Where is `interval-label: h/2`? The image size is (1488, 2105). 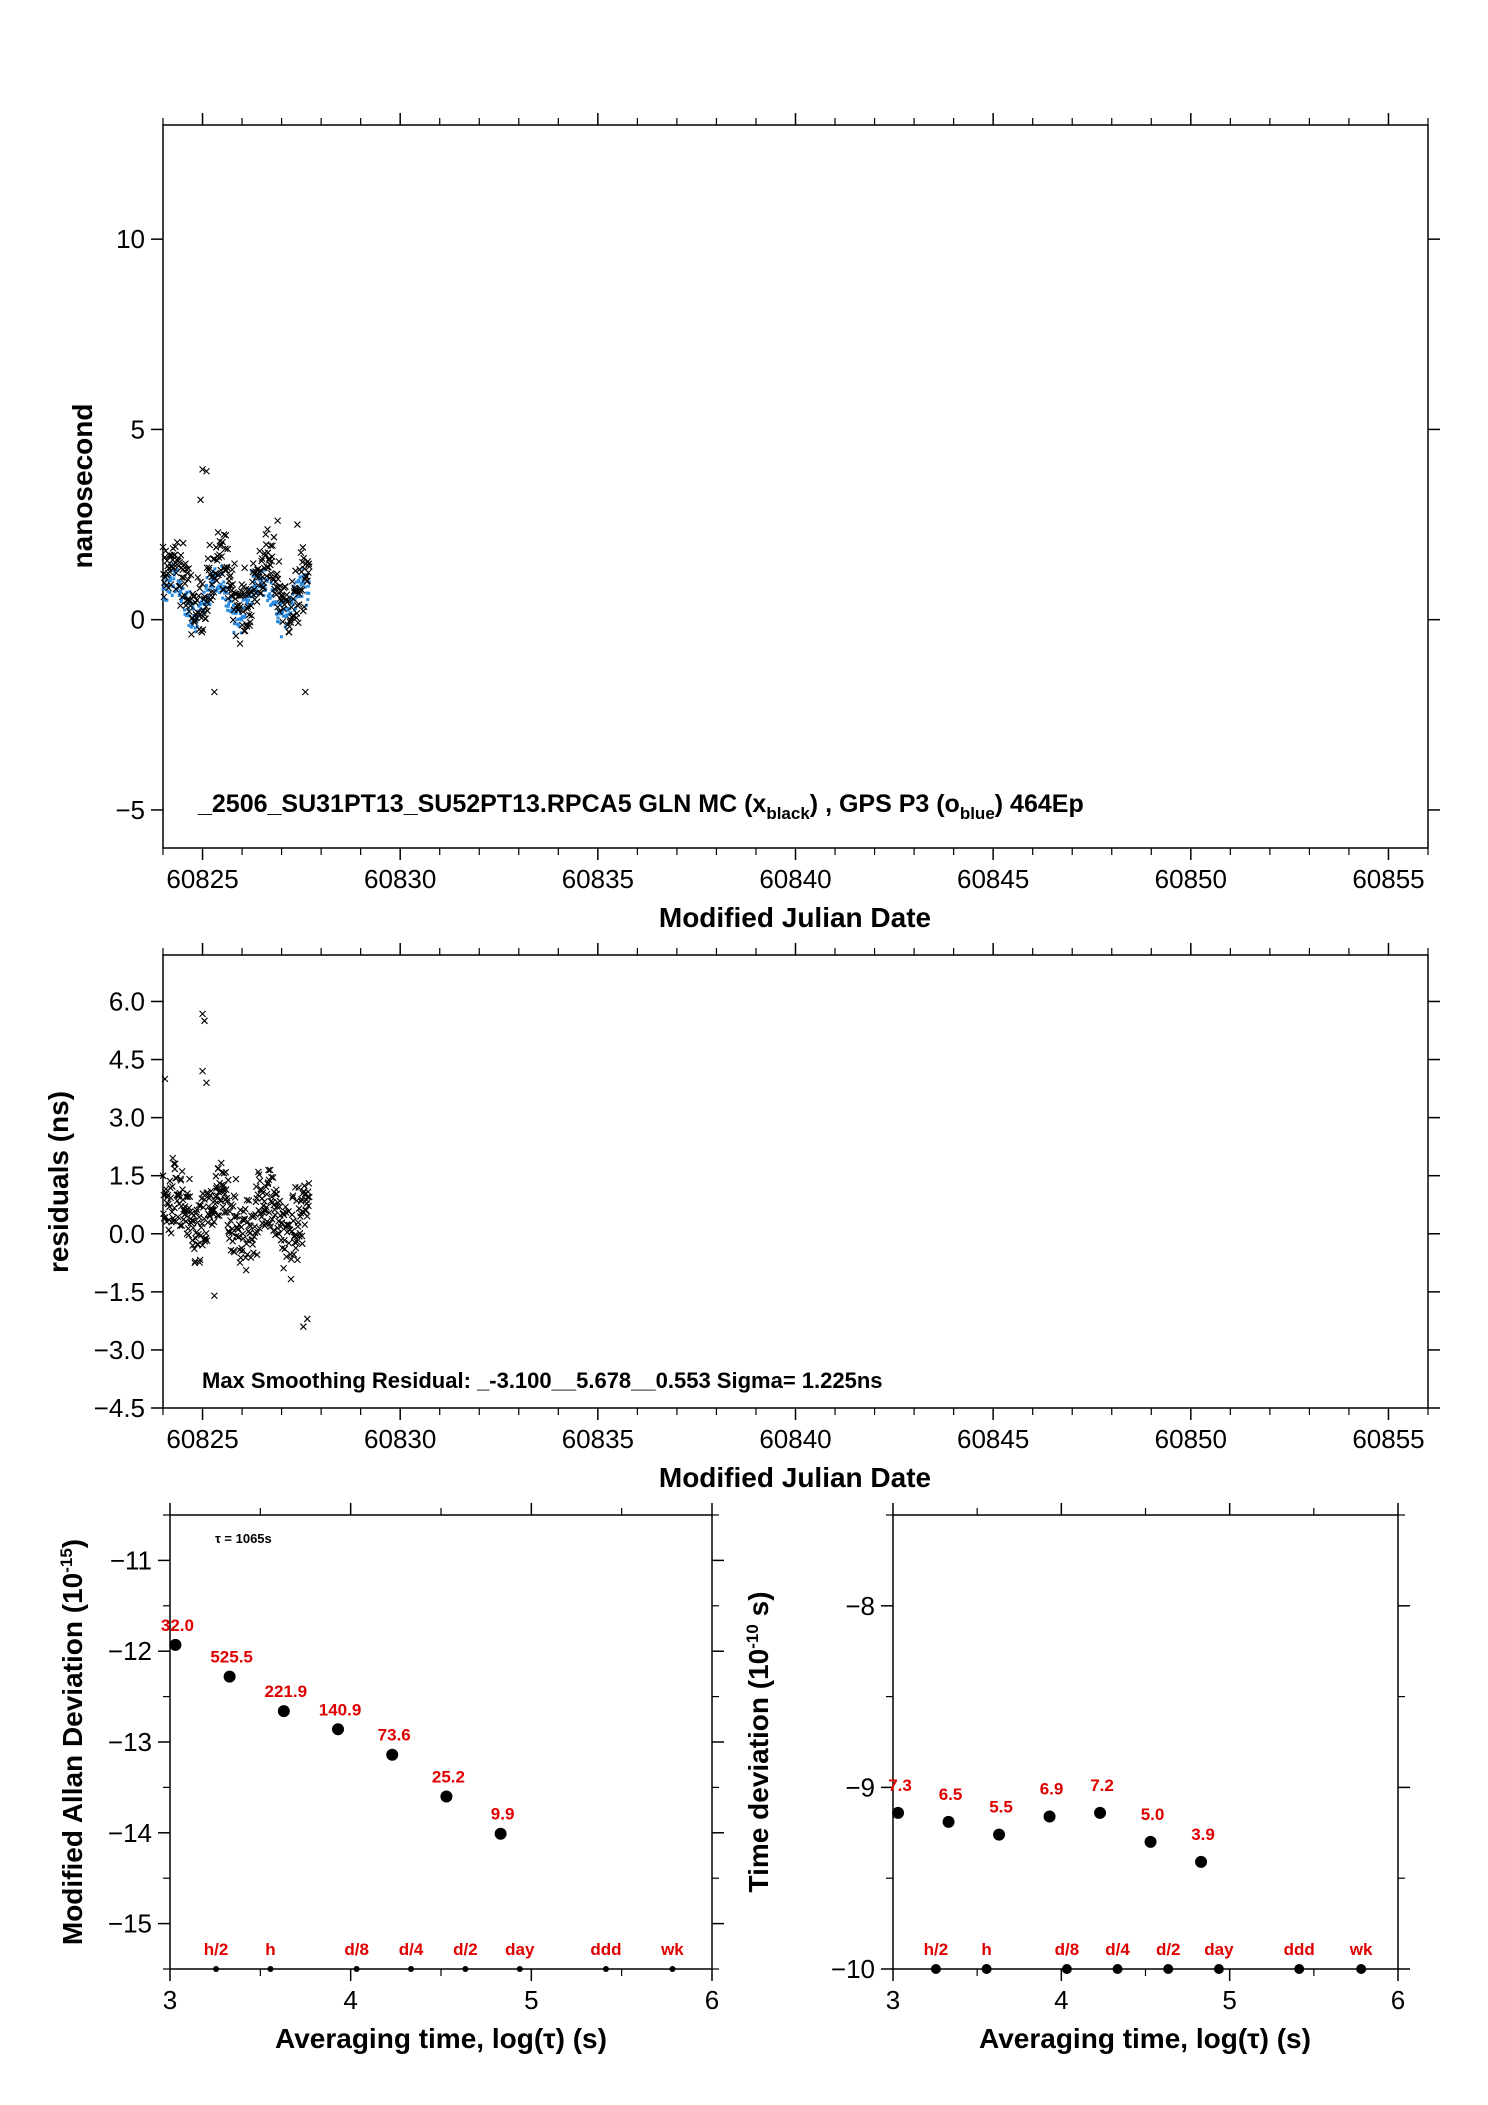
interval-label: h/2 is located at coordinates (936, 1949).